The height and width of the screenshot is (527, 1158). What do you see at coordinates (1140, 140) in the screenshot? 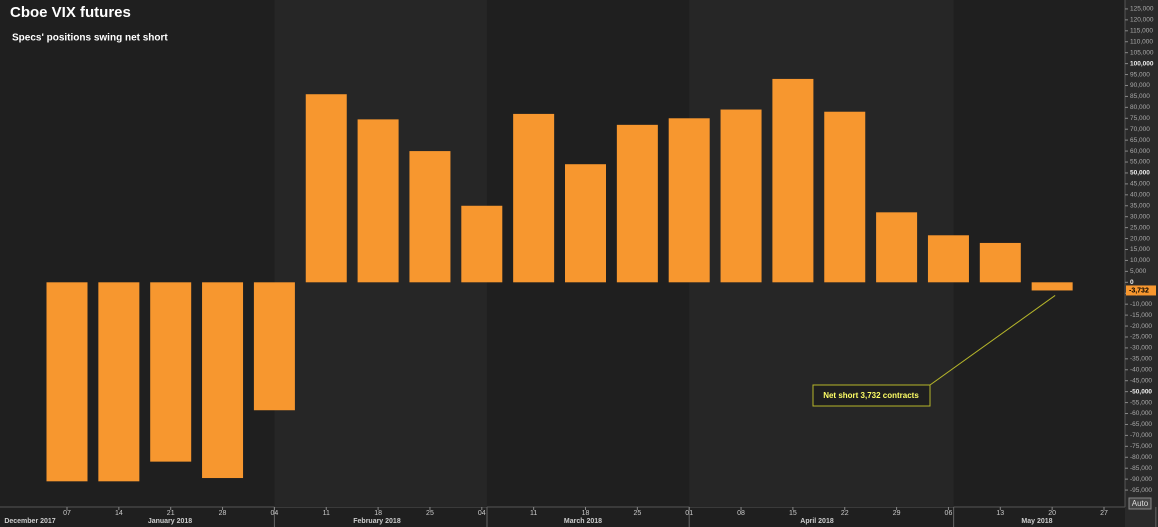
I see `y-tick-label: 65,000` at bounding box center [1140, 140].